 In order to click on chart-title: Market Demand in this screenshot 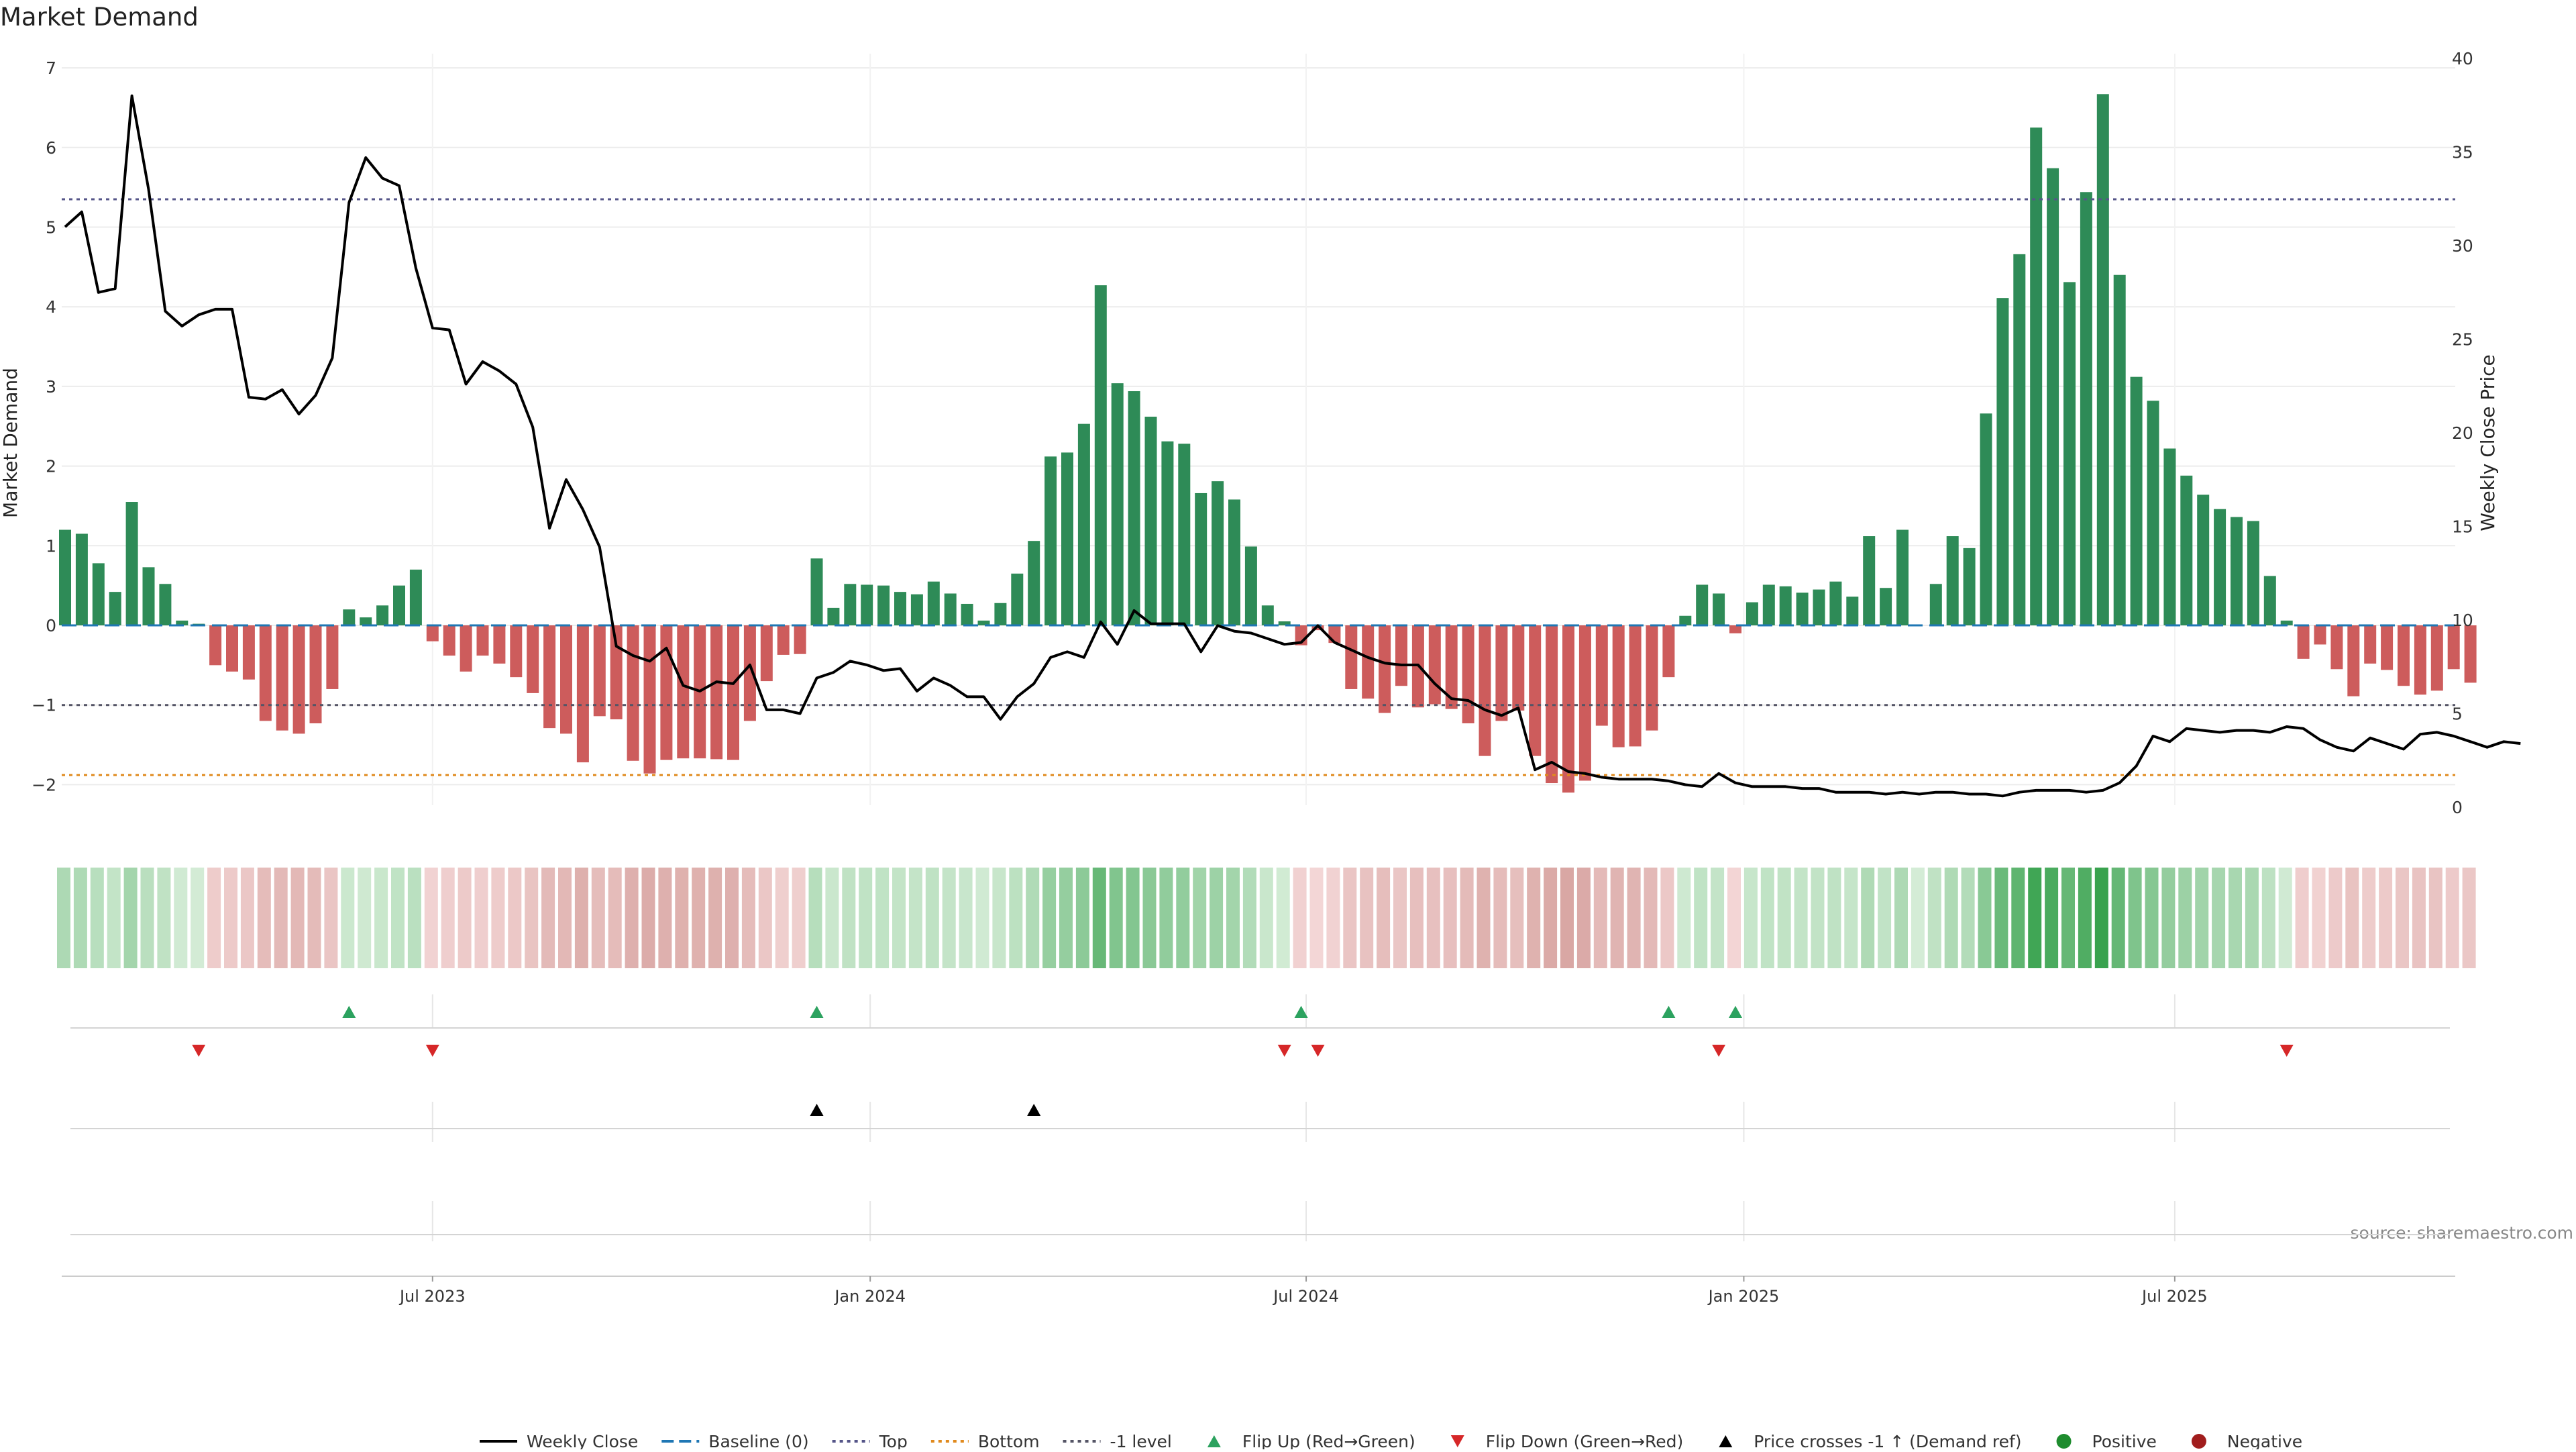, I will do `click(99, 18)`.